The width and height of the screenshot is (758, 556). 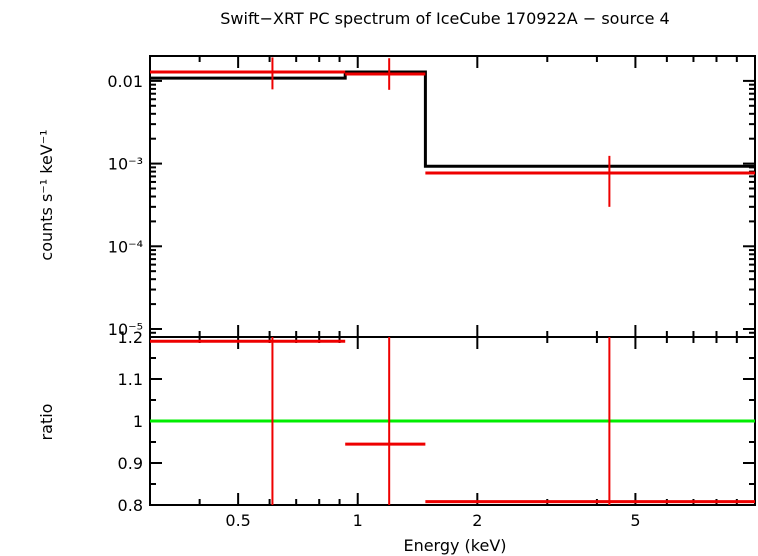 I want to click on y-tick-label-ratio: 1.2, so click(x=130, y=337).